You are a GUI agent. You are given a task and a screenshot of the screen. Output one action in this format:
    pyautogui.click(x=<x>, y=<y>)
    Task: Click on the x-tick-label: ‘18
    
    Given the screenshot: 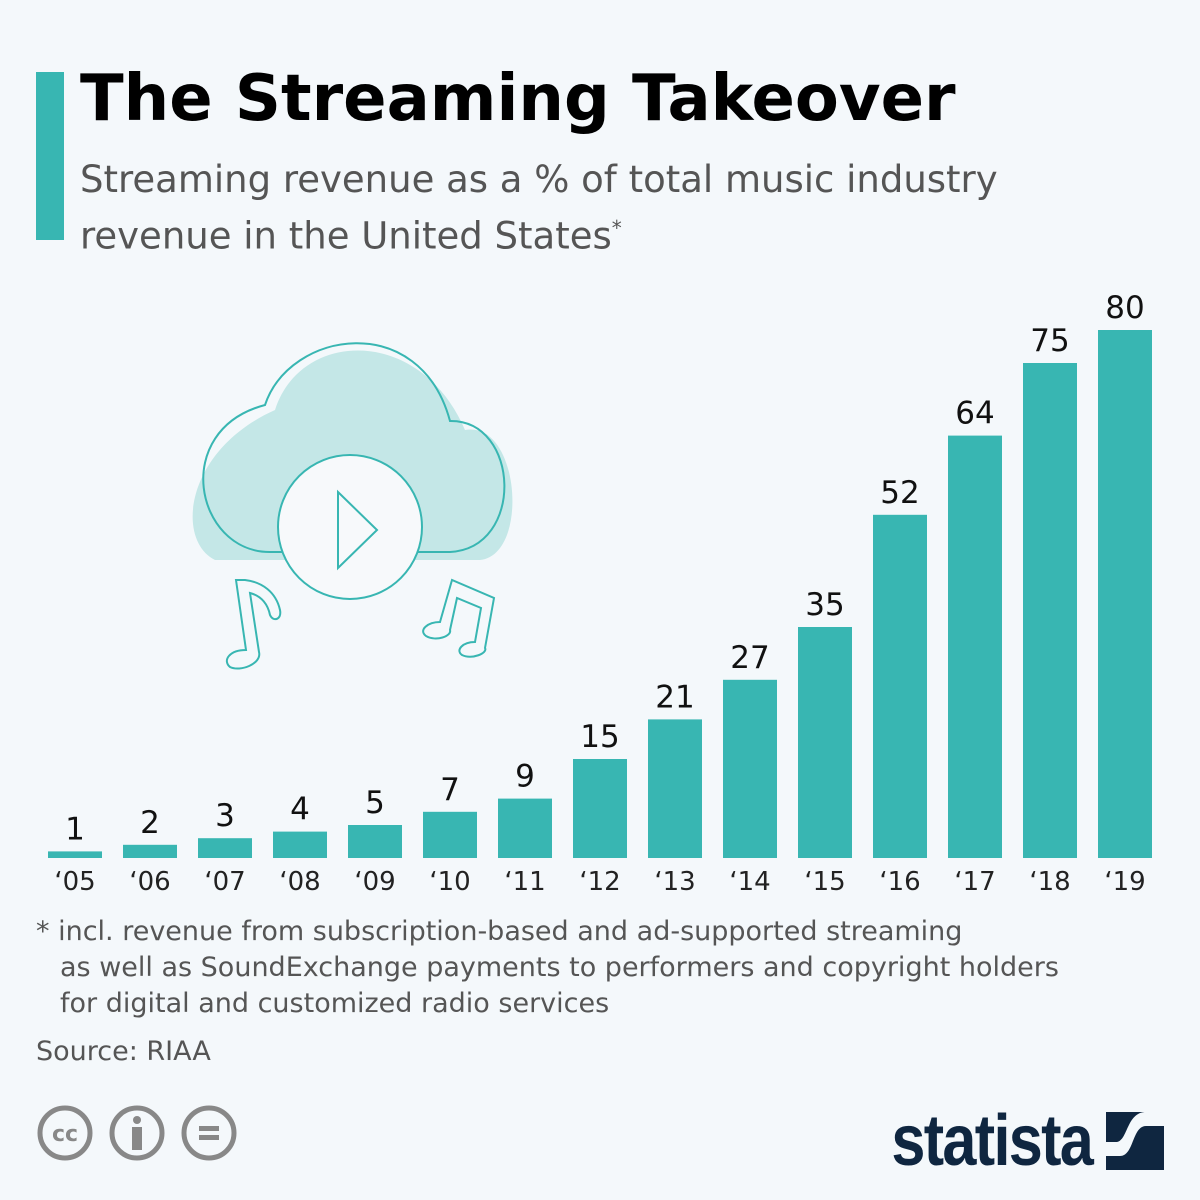 What is the action you would take?
    pyautogui.click(x=1049, y=882)
    